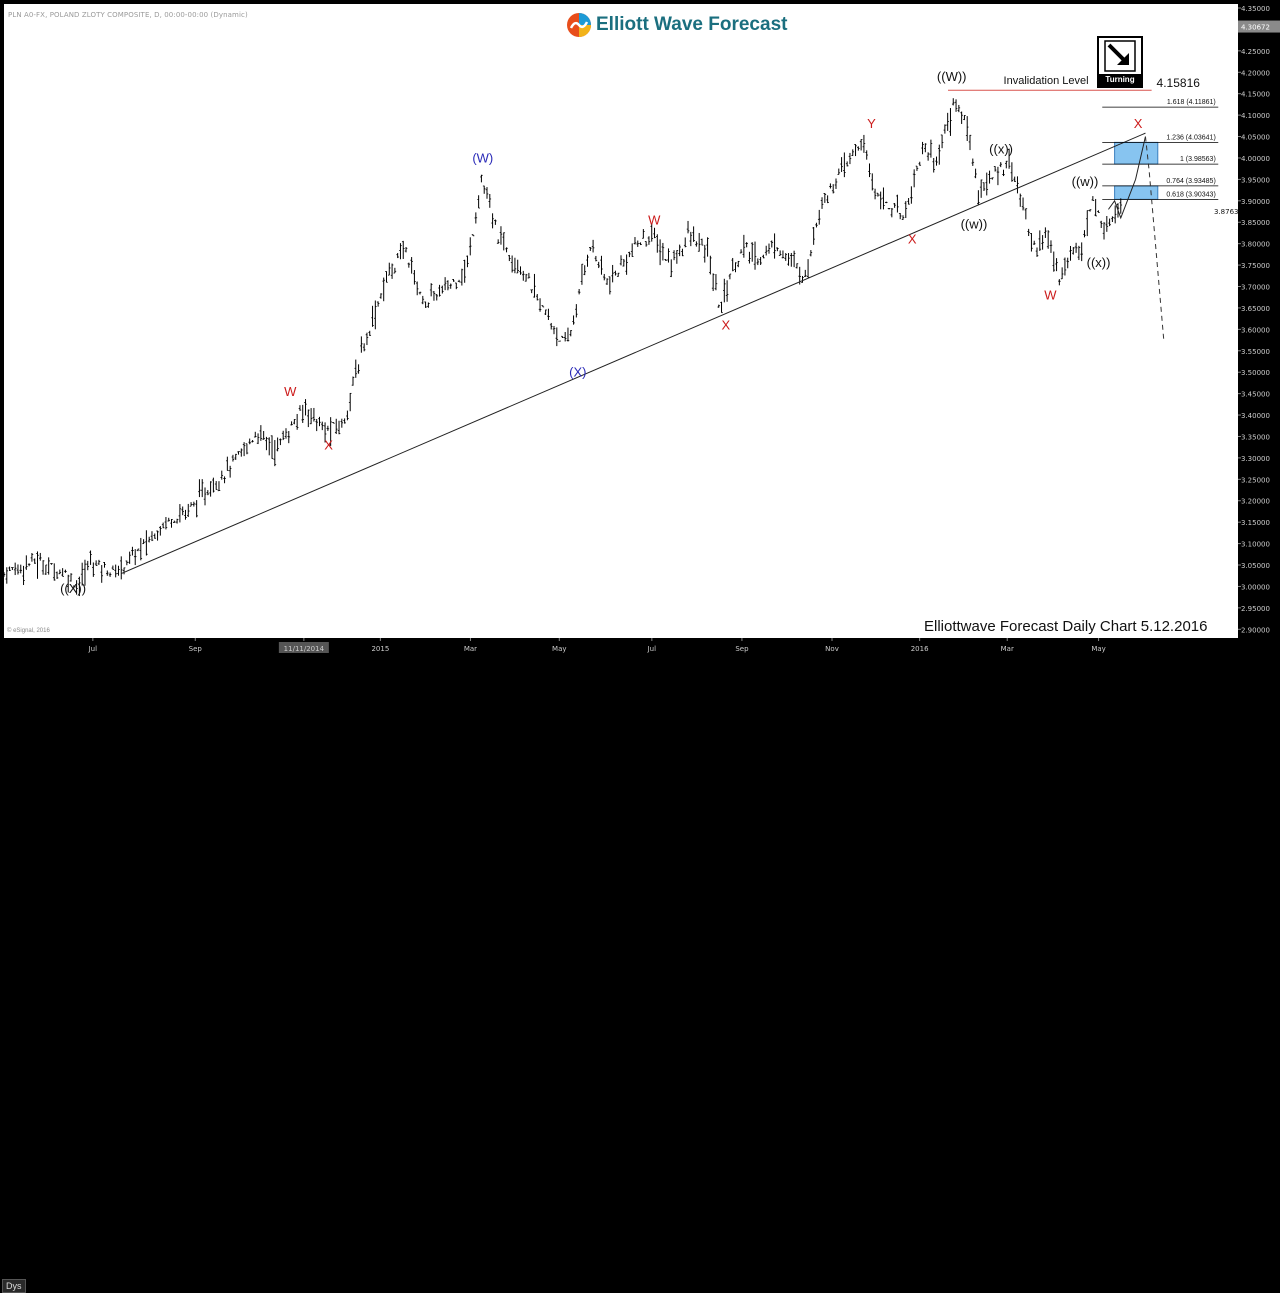 This screenshot has height=1293, width=1280. What do you see at coordinates (1255, 373) in the screenshot?
I see `price-tick-label: 3.50000` at bounding box center [1255, 373].